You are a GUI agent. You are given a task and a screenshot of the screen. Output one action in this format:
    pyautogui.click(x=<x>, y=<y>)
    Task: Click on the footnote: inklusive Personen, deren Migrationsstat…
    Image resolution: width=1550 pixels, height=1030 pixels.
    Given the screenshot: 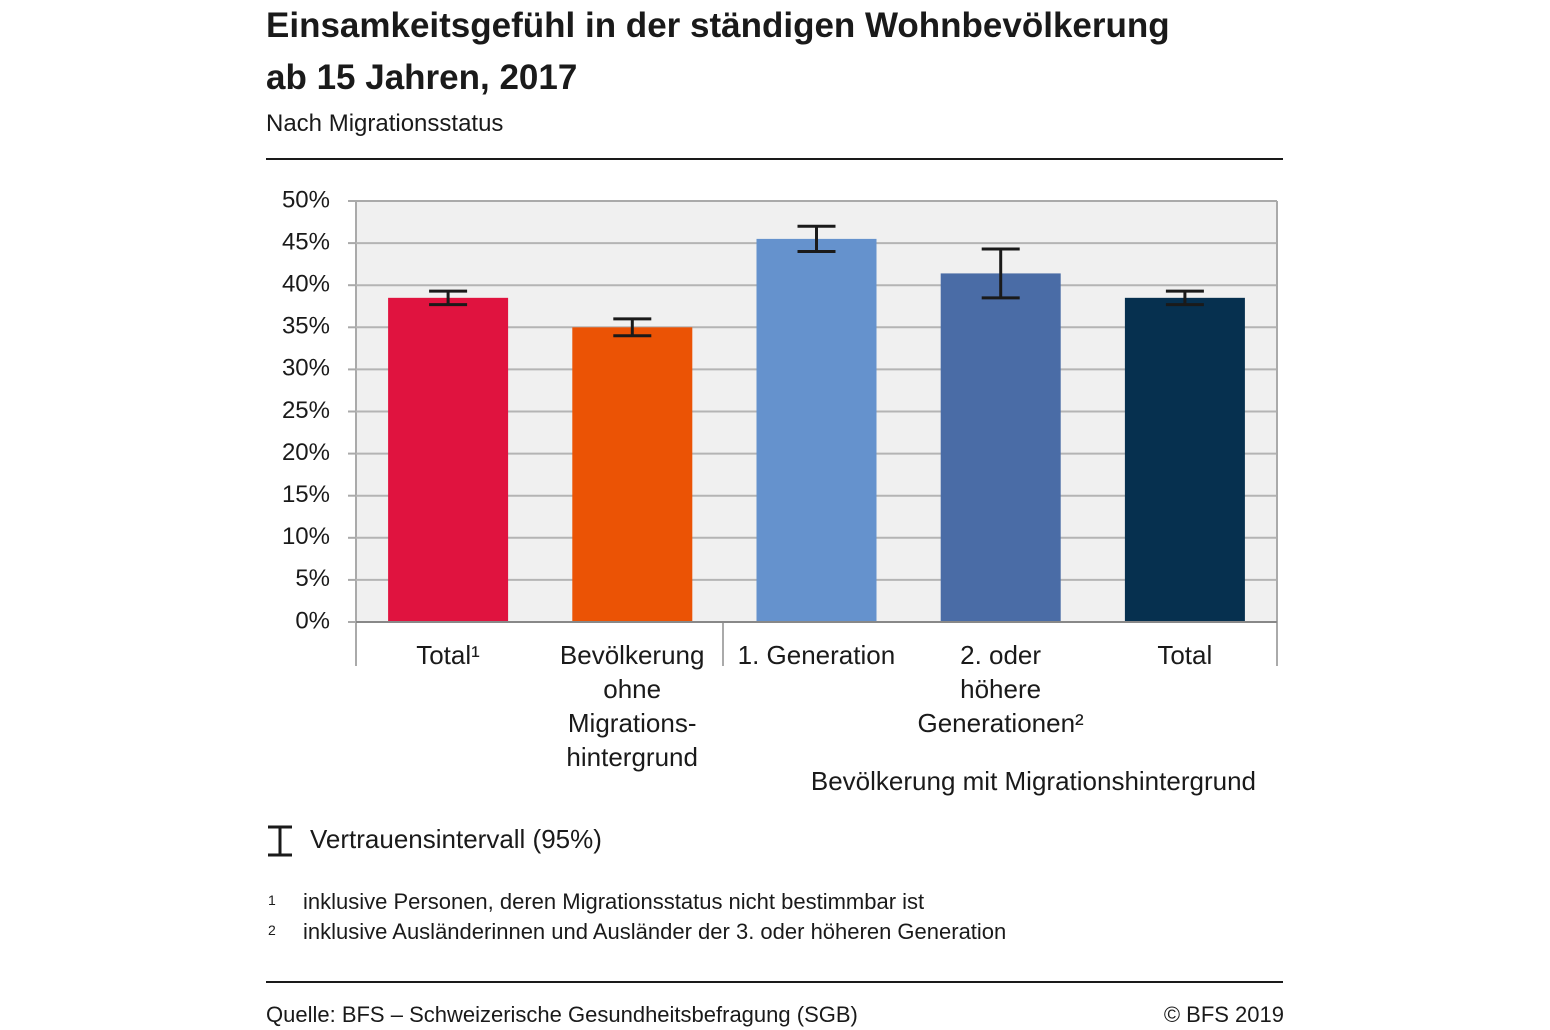 What is the action you would take?
    pyautogui.click(x=614, y=901)
    